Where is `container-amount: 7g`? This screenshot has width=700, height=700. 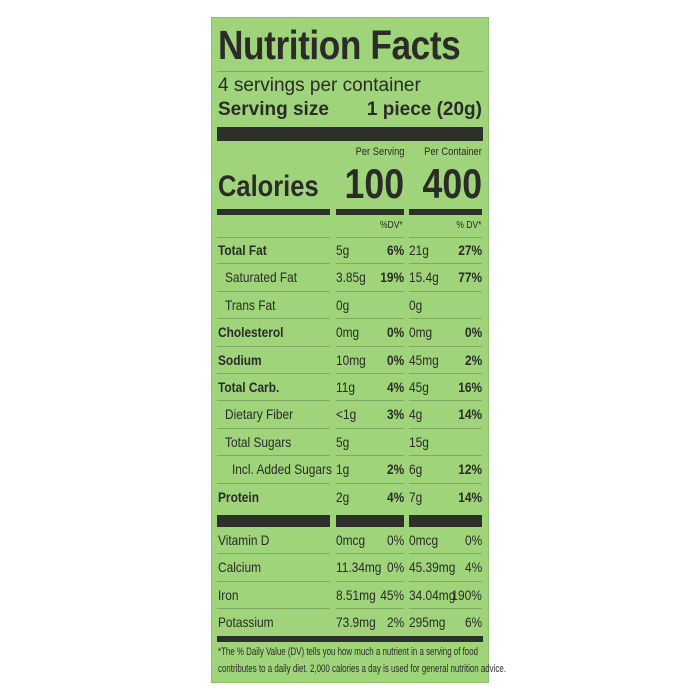 container-amount: 7g is located at coordinates (416, 496).